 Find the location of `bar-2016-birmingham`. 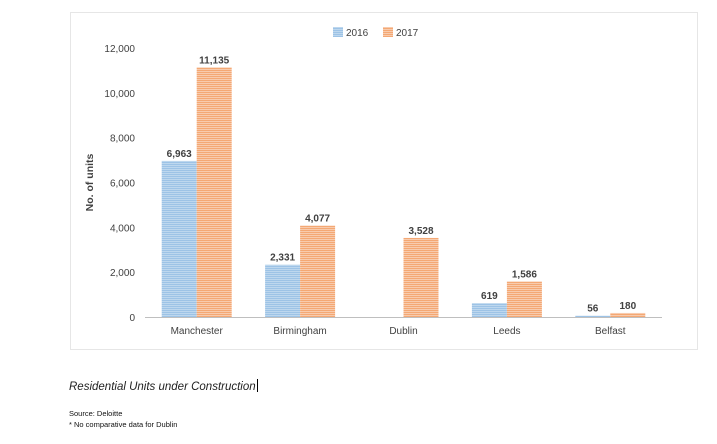

bar-2016-birmingham is located at coordinates (283, 290).